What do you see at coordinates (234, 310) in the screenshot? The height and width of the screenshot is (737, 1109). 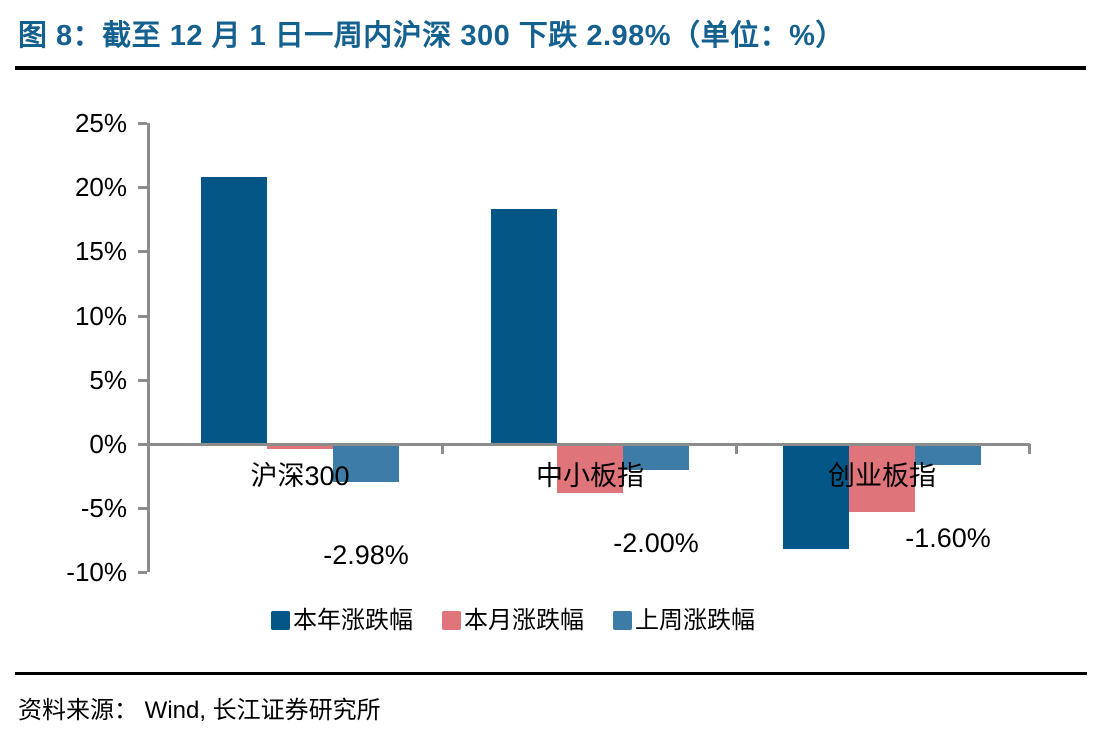 I see `bar-ytd-沪深300` at bounding box center [234, 310].